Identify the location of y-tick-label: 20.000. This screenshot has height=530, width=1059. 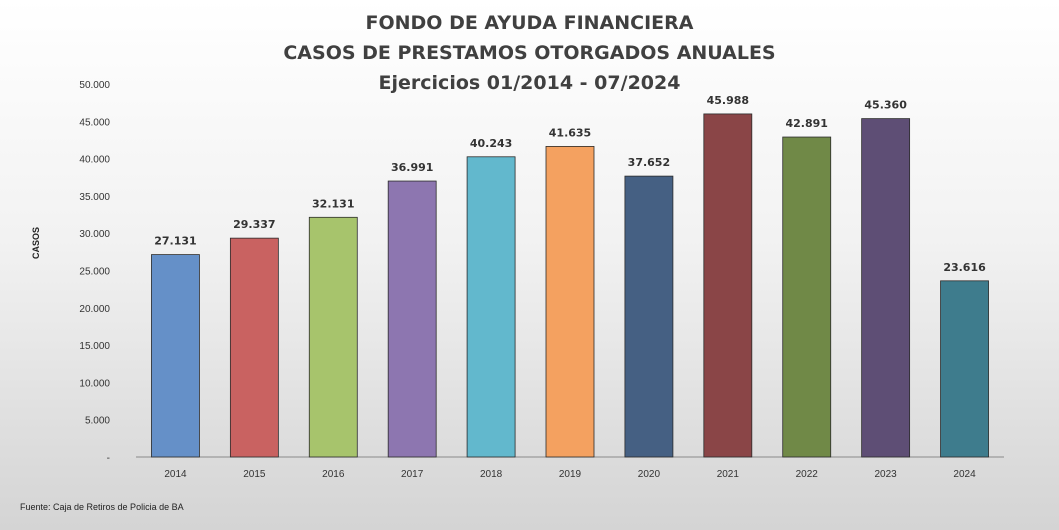
(94, 309).